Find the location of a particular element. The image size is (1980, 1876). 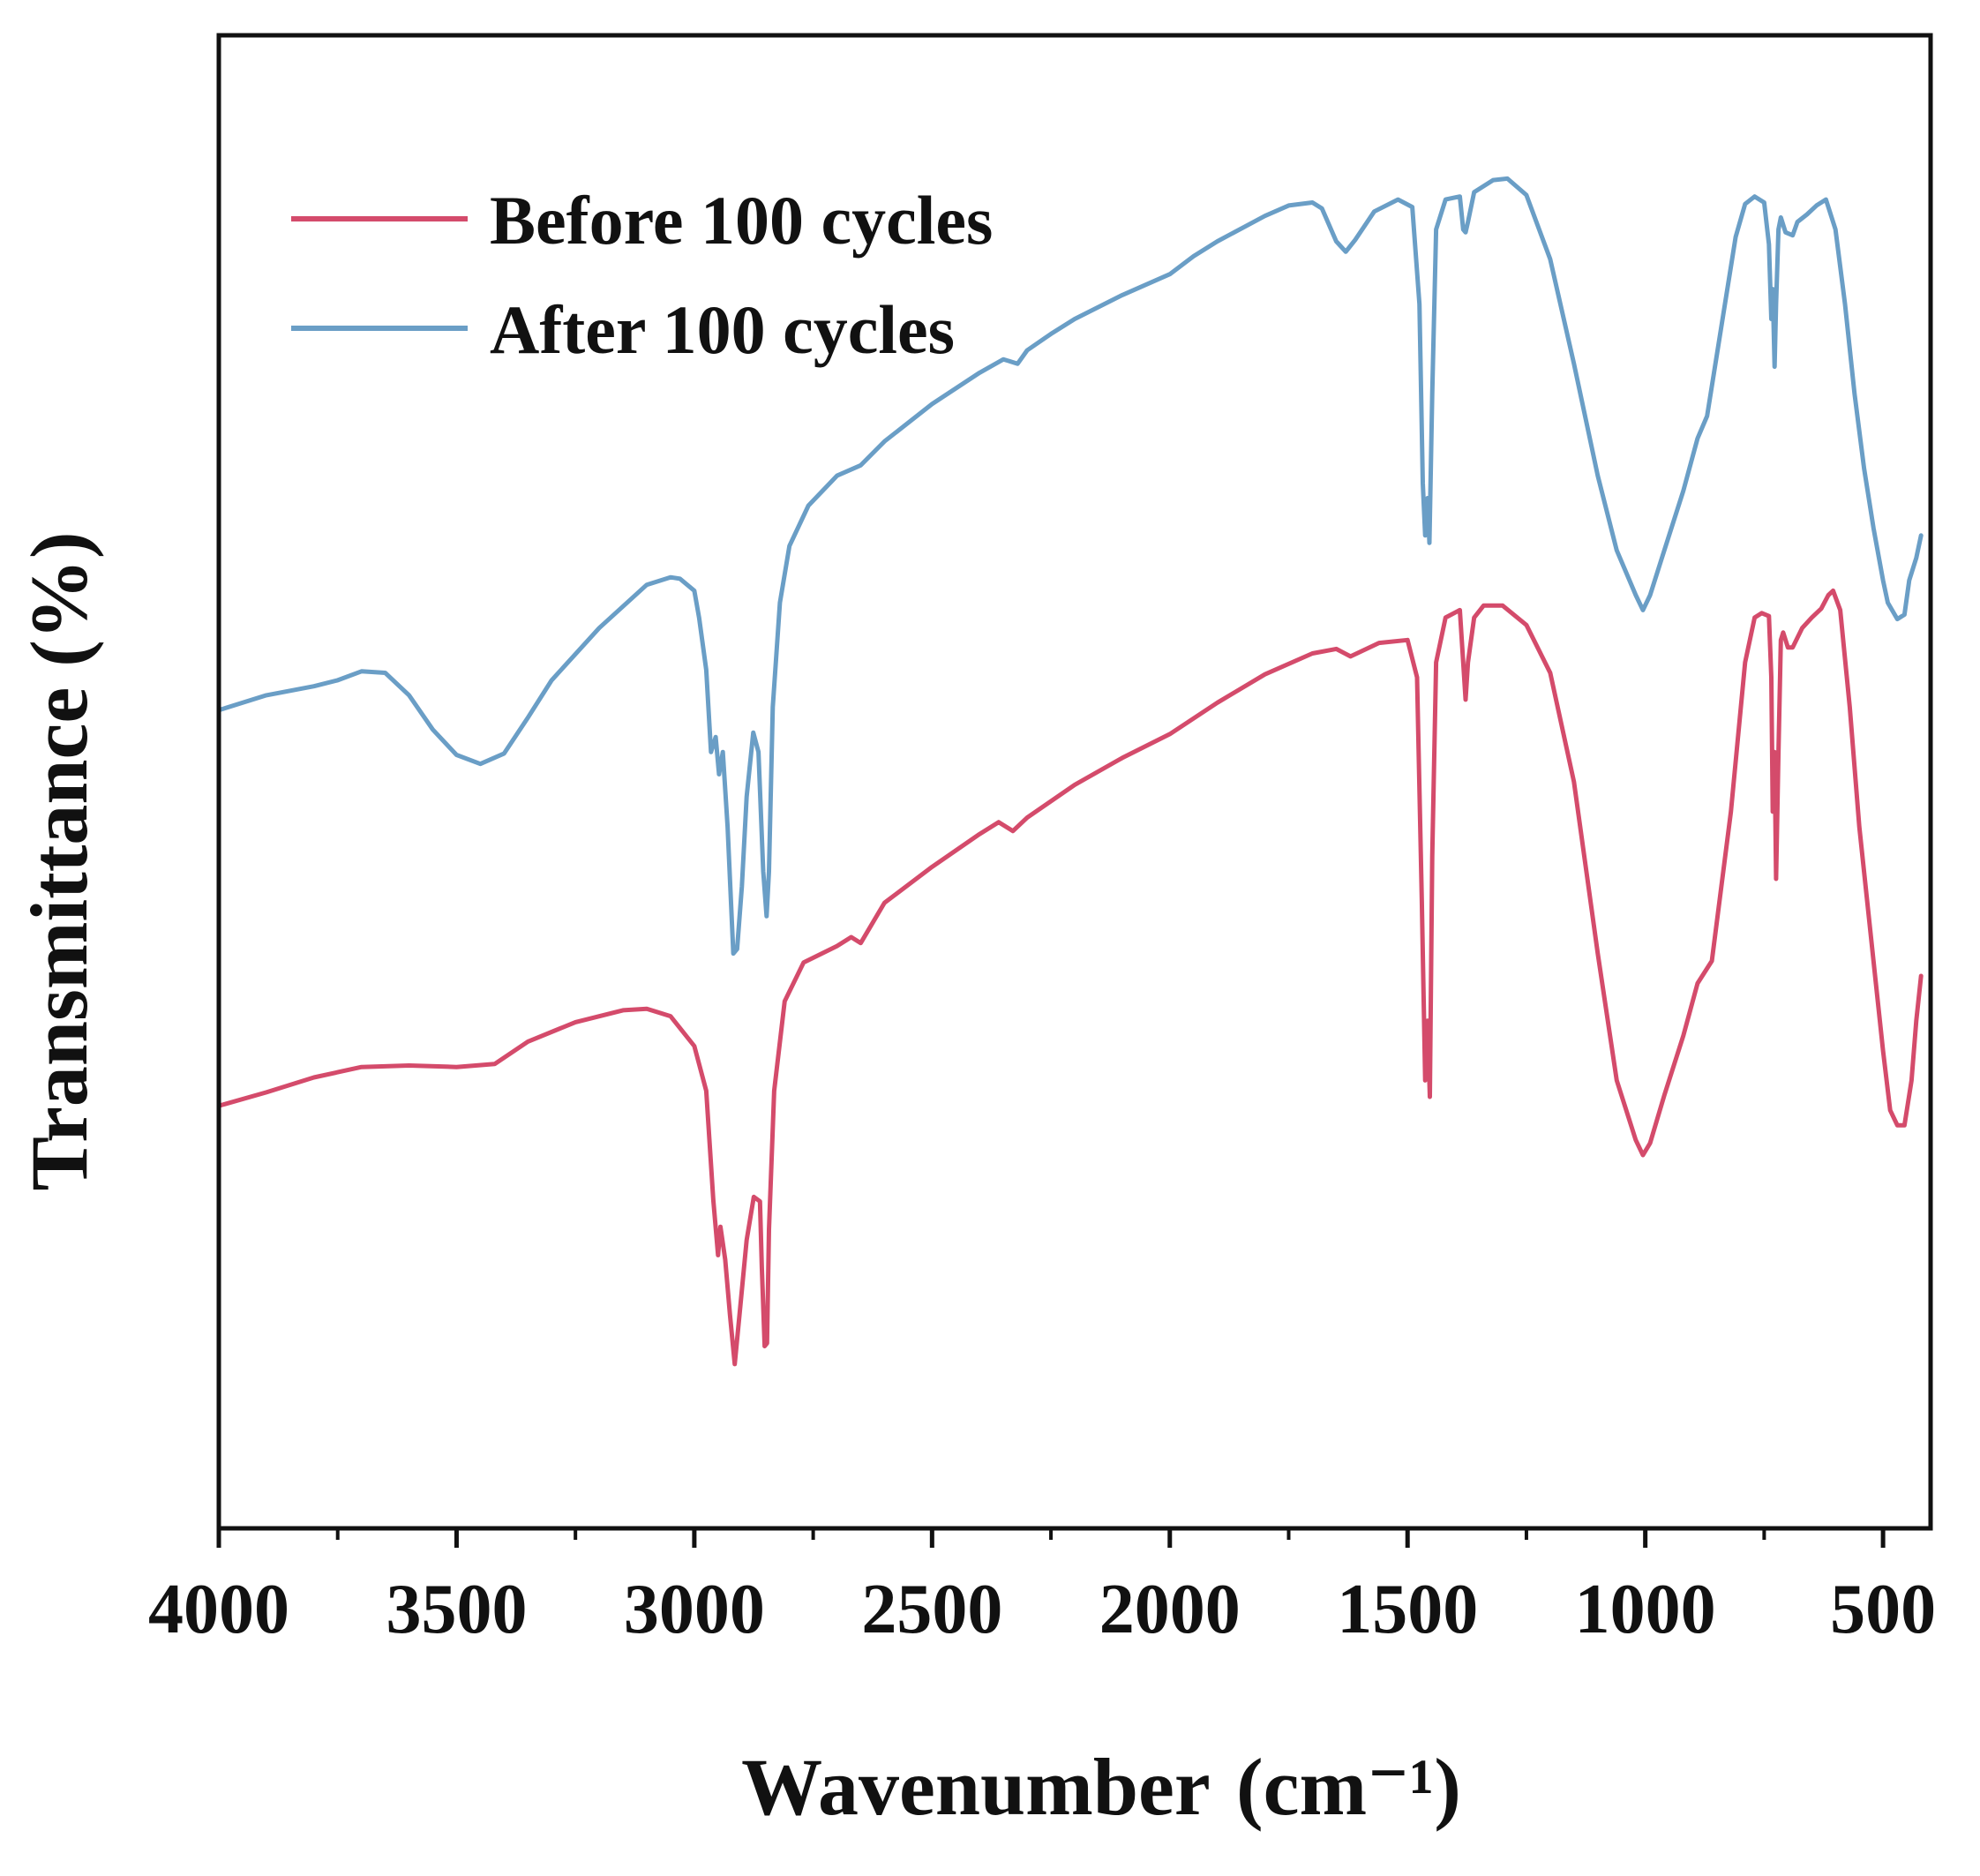

x-axis-label: Wavenumber (cm⁻¹) is located at coordinates (1101, 1787).